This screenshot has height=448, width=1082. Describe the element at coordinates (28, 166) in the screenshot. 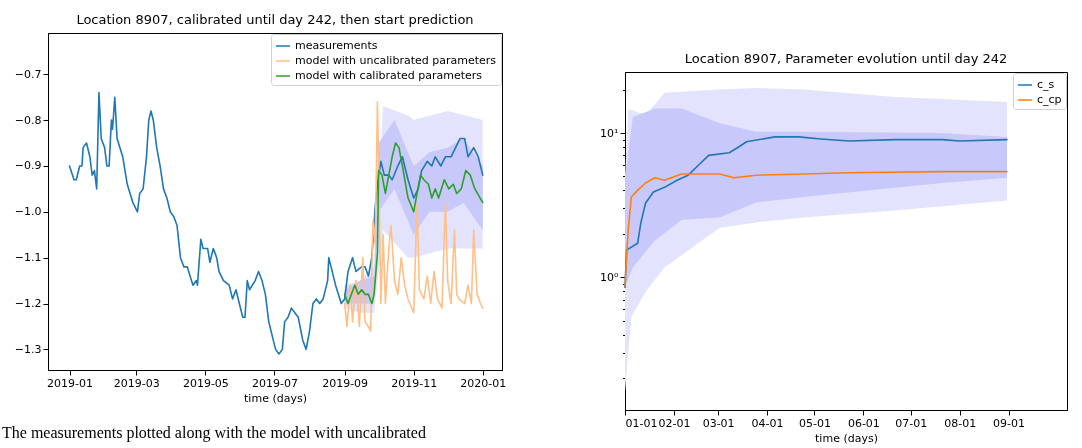

I see `y-tick-label: −0.9` at that location.